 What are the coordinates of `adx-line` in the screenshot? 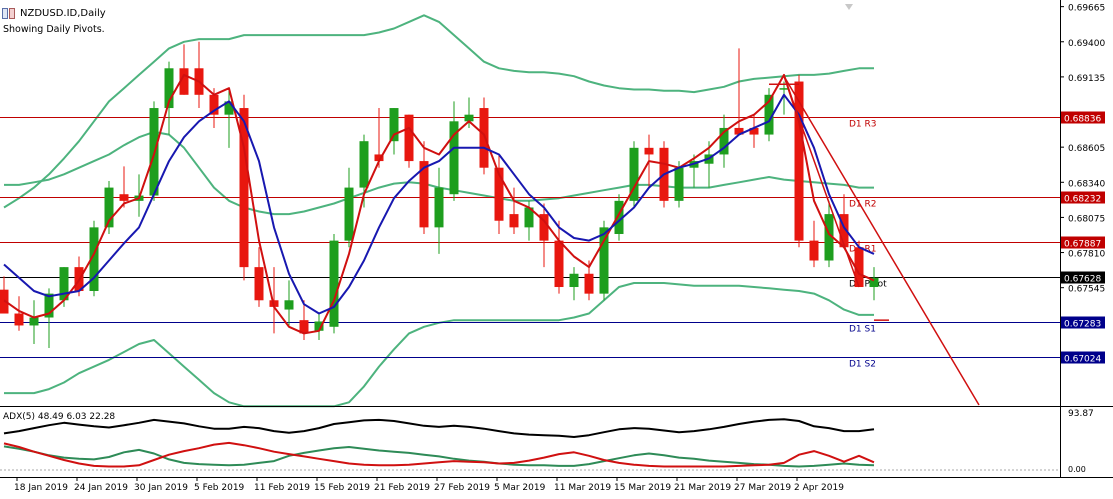 It's located at (439, 428).